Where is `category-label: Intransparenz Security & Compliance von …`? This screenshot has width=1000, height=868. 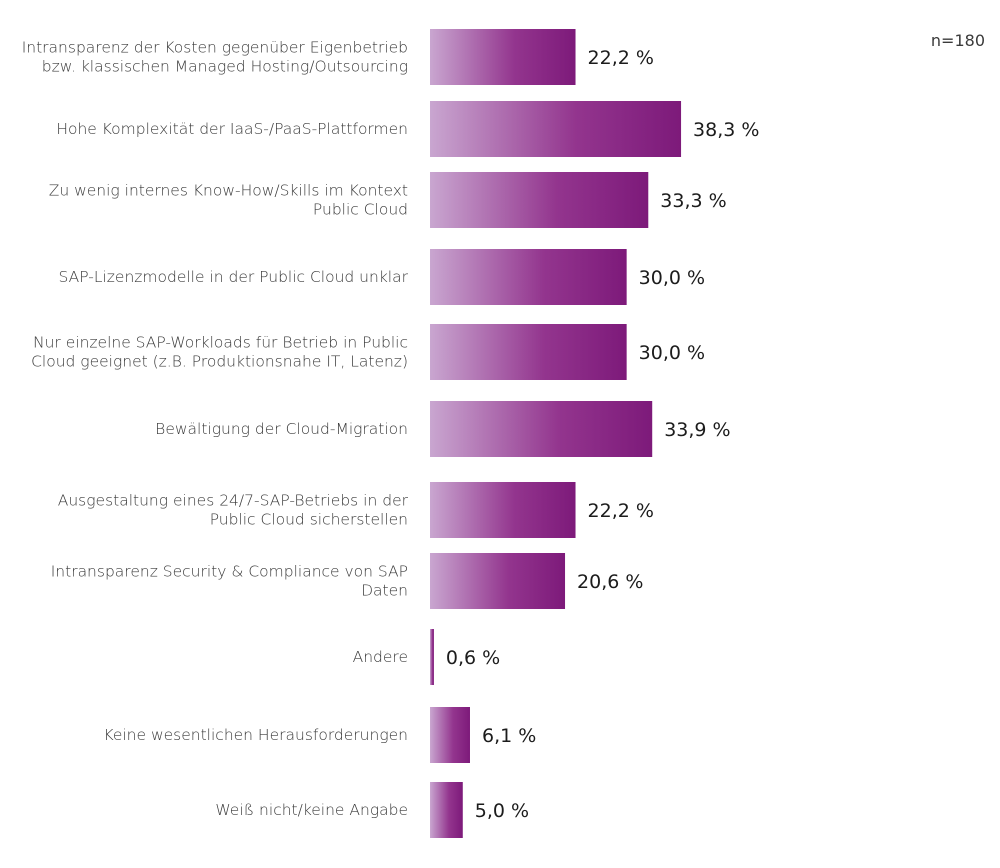 category-label: Intransparenz Security & Compliance von … is located at coordinates (229, 581).